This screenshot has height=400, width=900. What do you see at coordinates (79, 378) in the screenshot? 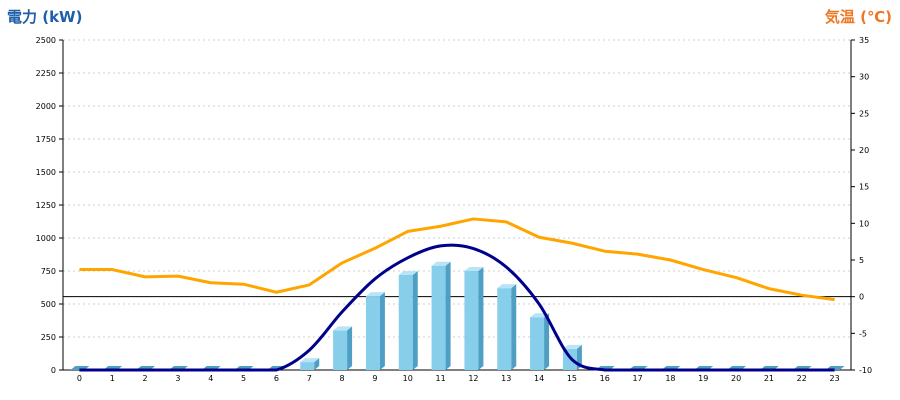
I see `x-tick-label: 0` at bounding box center [79, 378].